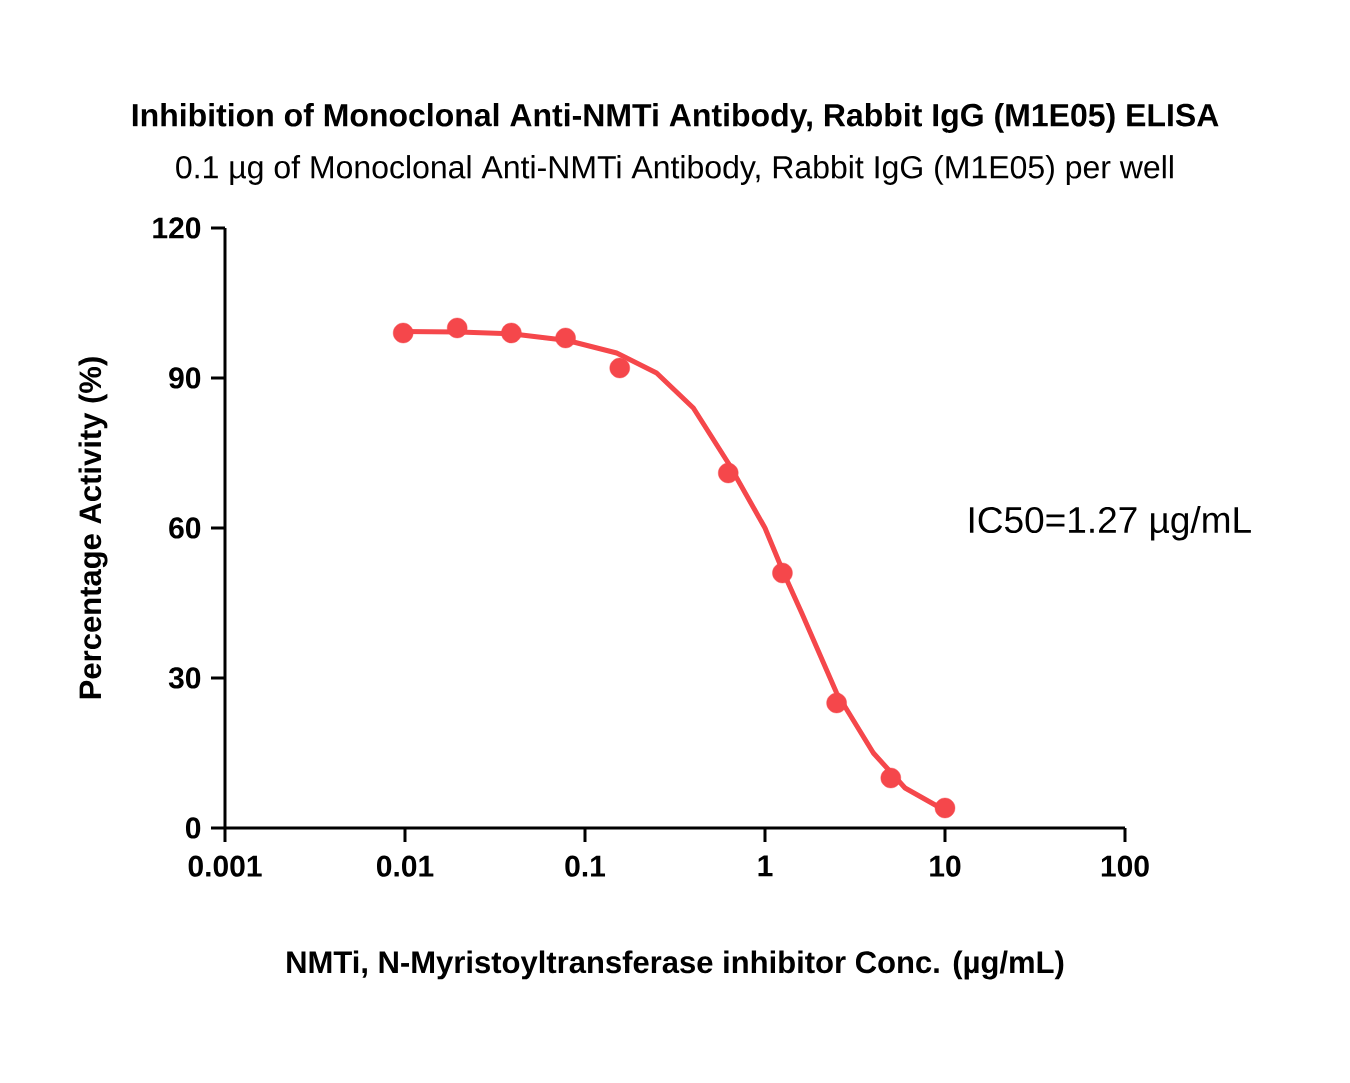 Image resolution: width=1350 pixels, height=1083 pixels. I want to click on y-tick-label: 60, so click(185, 528).